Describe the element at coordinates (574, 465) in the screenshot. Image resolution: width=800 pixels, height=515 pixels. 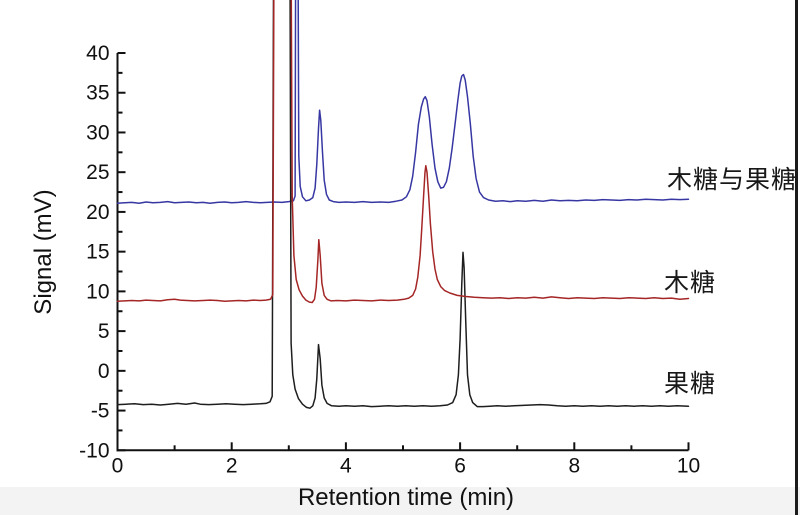
I see `x-tick-label: 8` at that location.